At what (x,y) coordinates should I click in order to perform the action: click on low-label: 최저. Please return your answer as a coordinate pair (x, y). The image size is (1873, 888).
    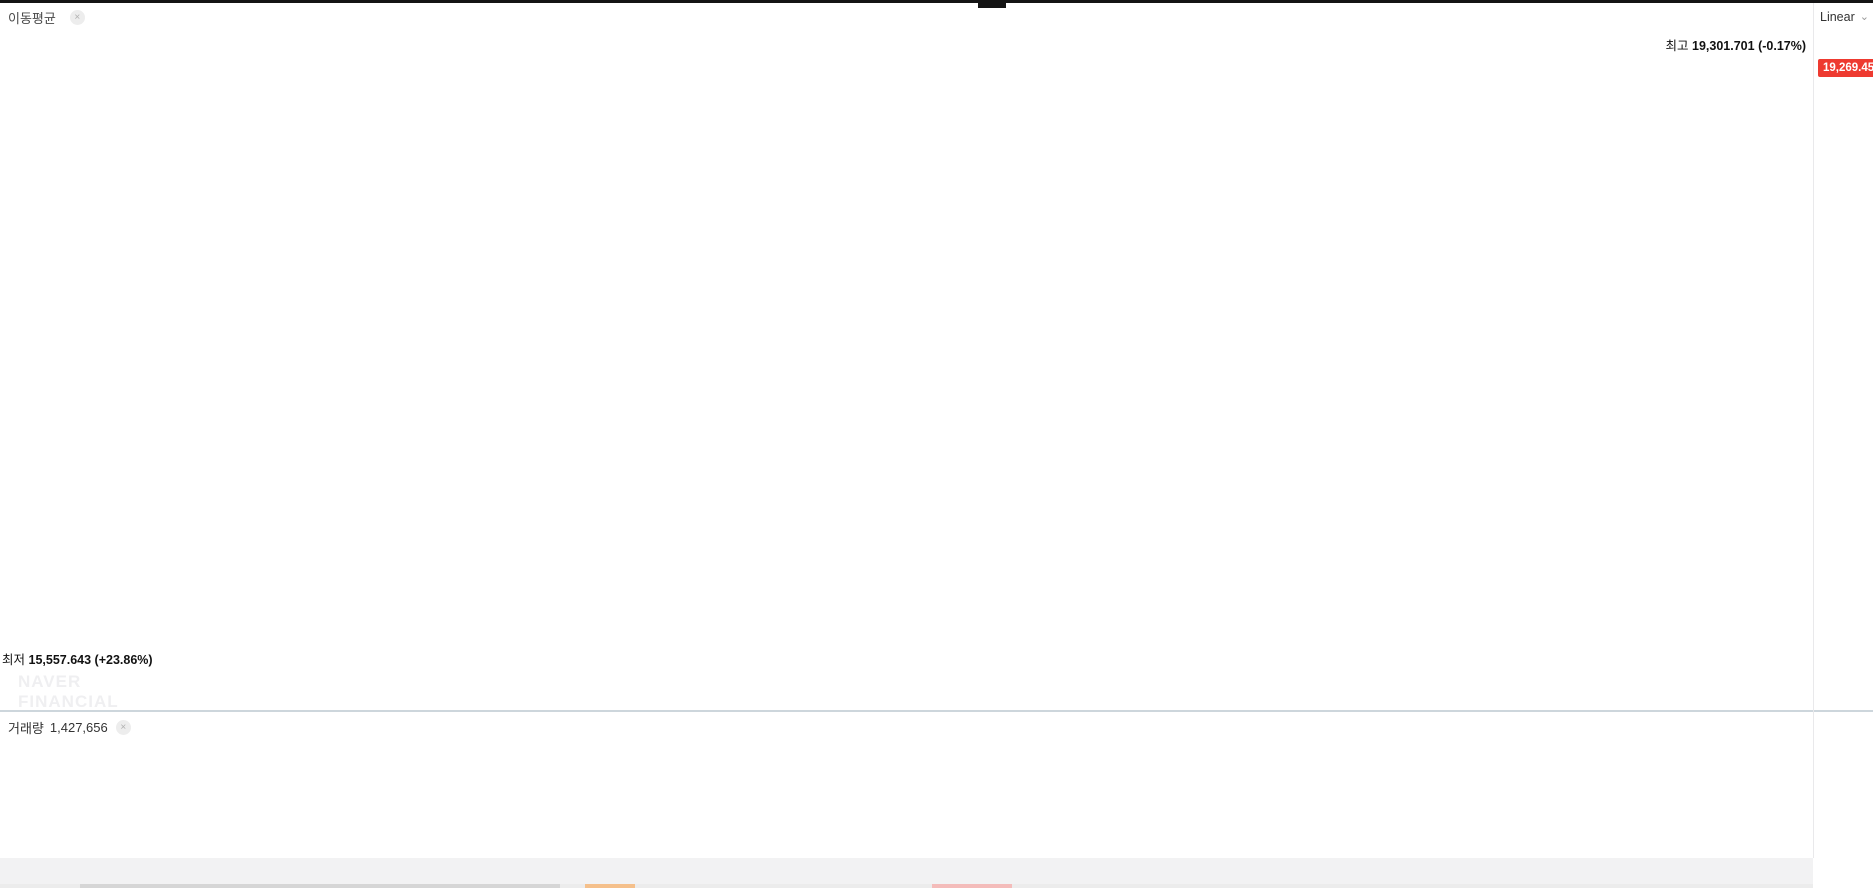
    Looking at the image, I should click on (14, 660).